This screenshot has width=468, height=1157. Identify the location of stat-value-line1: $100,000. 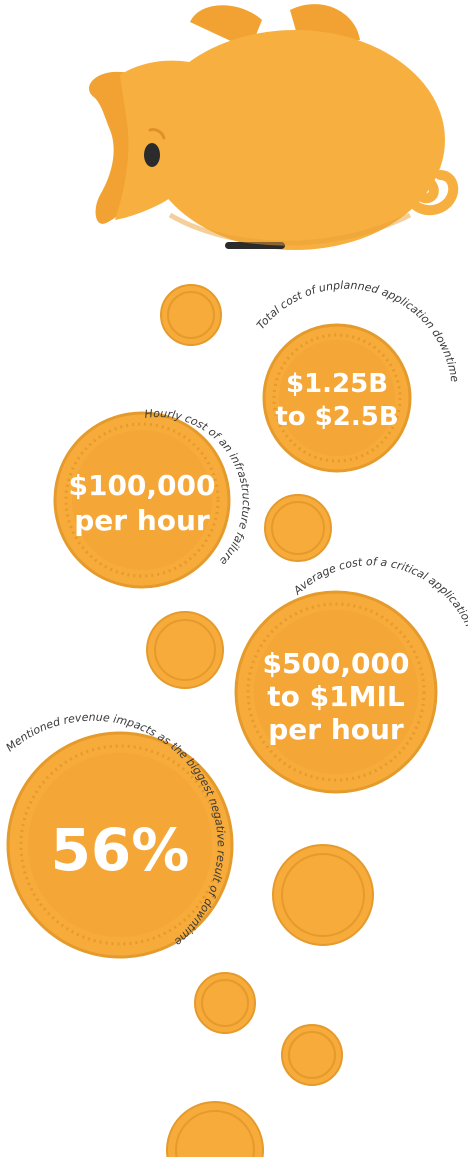
(141, 485).